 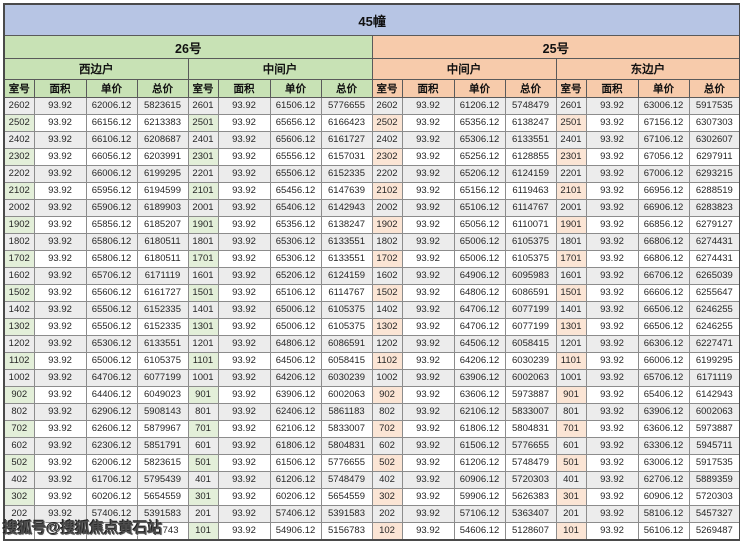 I want to click on room-cell: 1602, so click(x=387, y=276).